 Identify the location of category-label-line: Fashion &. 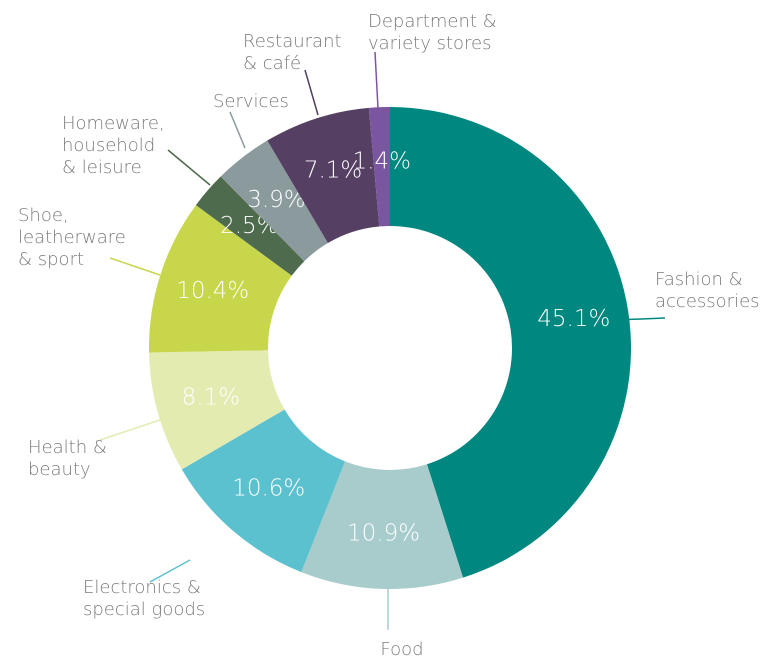
(699, 279).